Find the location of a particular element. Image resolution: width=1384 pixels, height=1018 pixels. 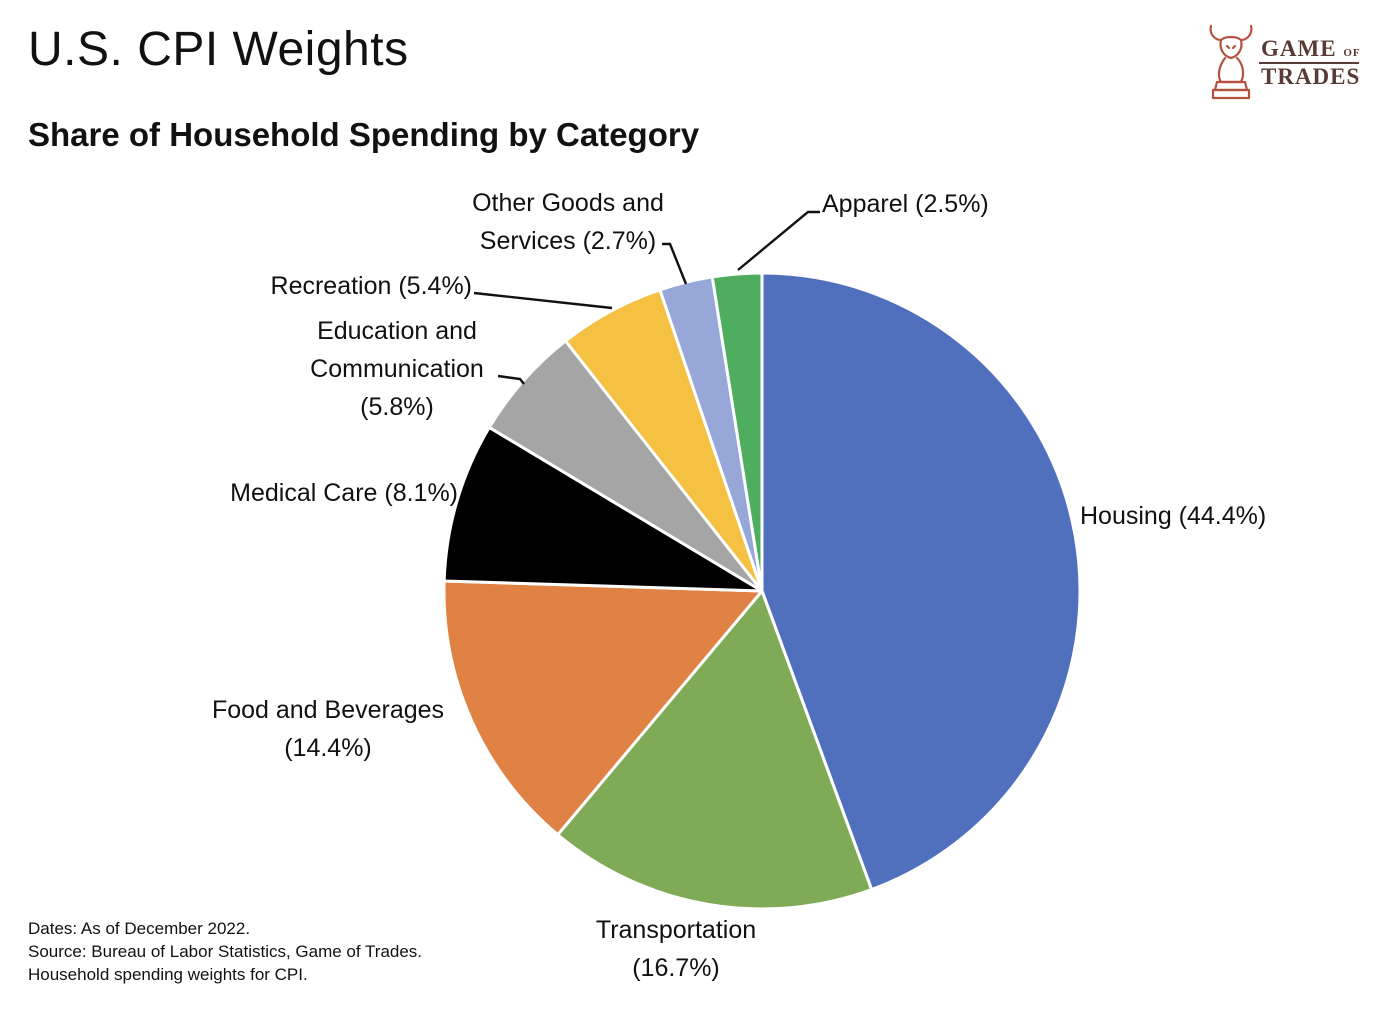

pie-slice-apparel is located at coordinates (737, 432).